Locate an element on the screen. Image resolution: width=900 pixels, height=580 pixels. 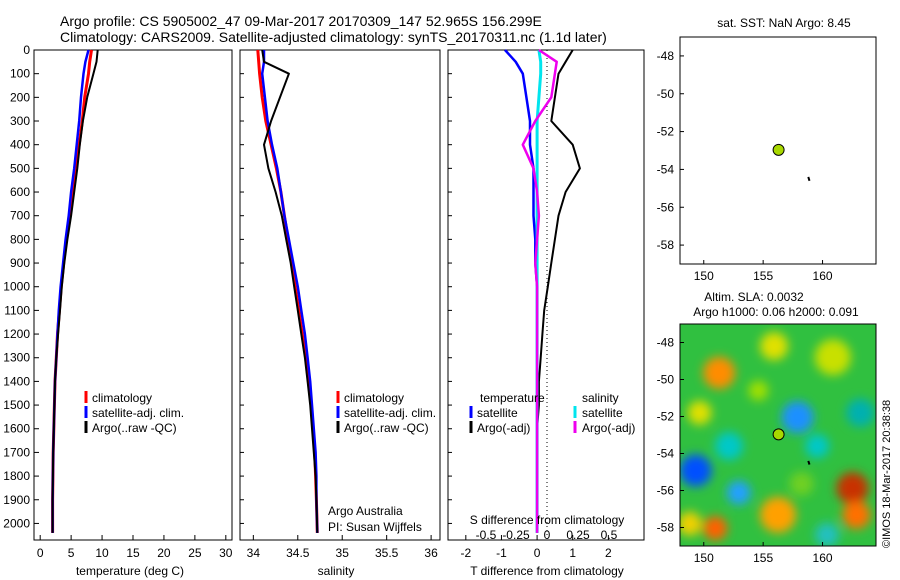
map-y-tick-label: -56 is located at coordinates (666, 491).